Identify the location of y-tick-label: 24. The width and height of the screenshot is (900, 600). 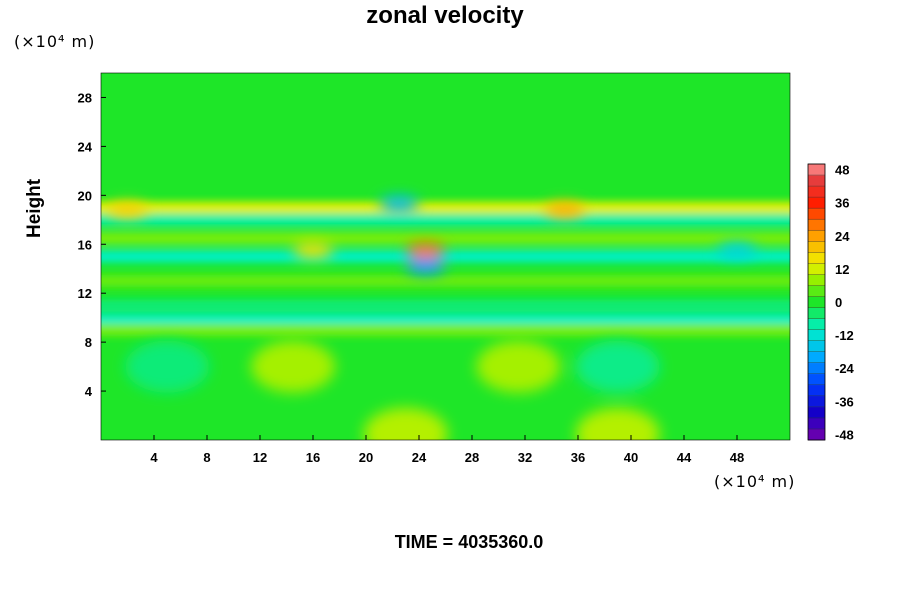
(85, 146).